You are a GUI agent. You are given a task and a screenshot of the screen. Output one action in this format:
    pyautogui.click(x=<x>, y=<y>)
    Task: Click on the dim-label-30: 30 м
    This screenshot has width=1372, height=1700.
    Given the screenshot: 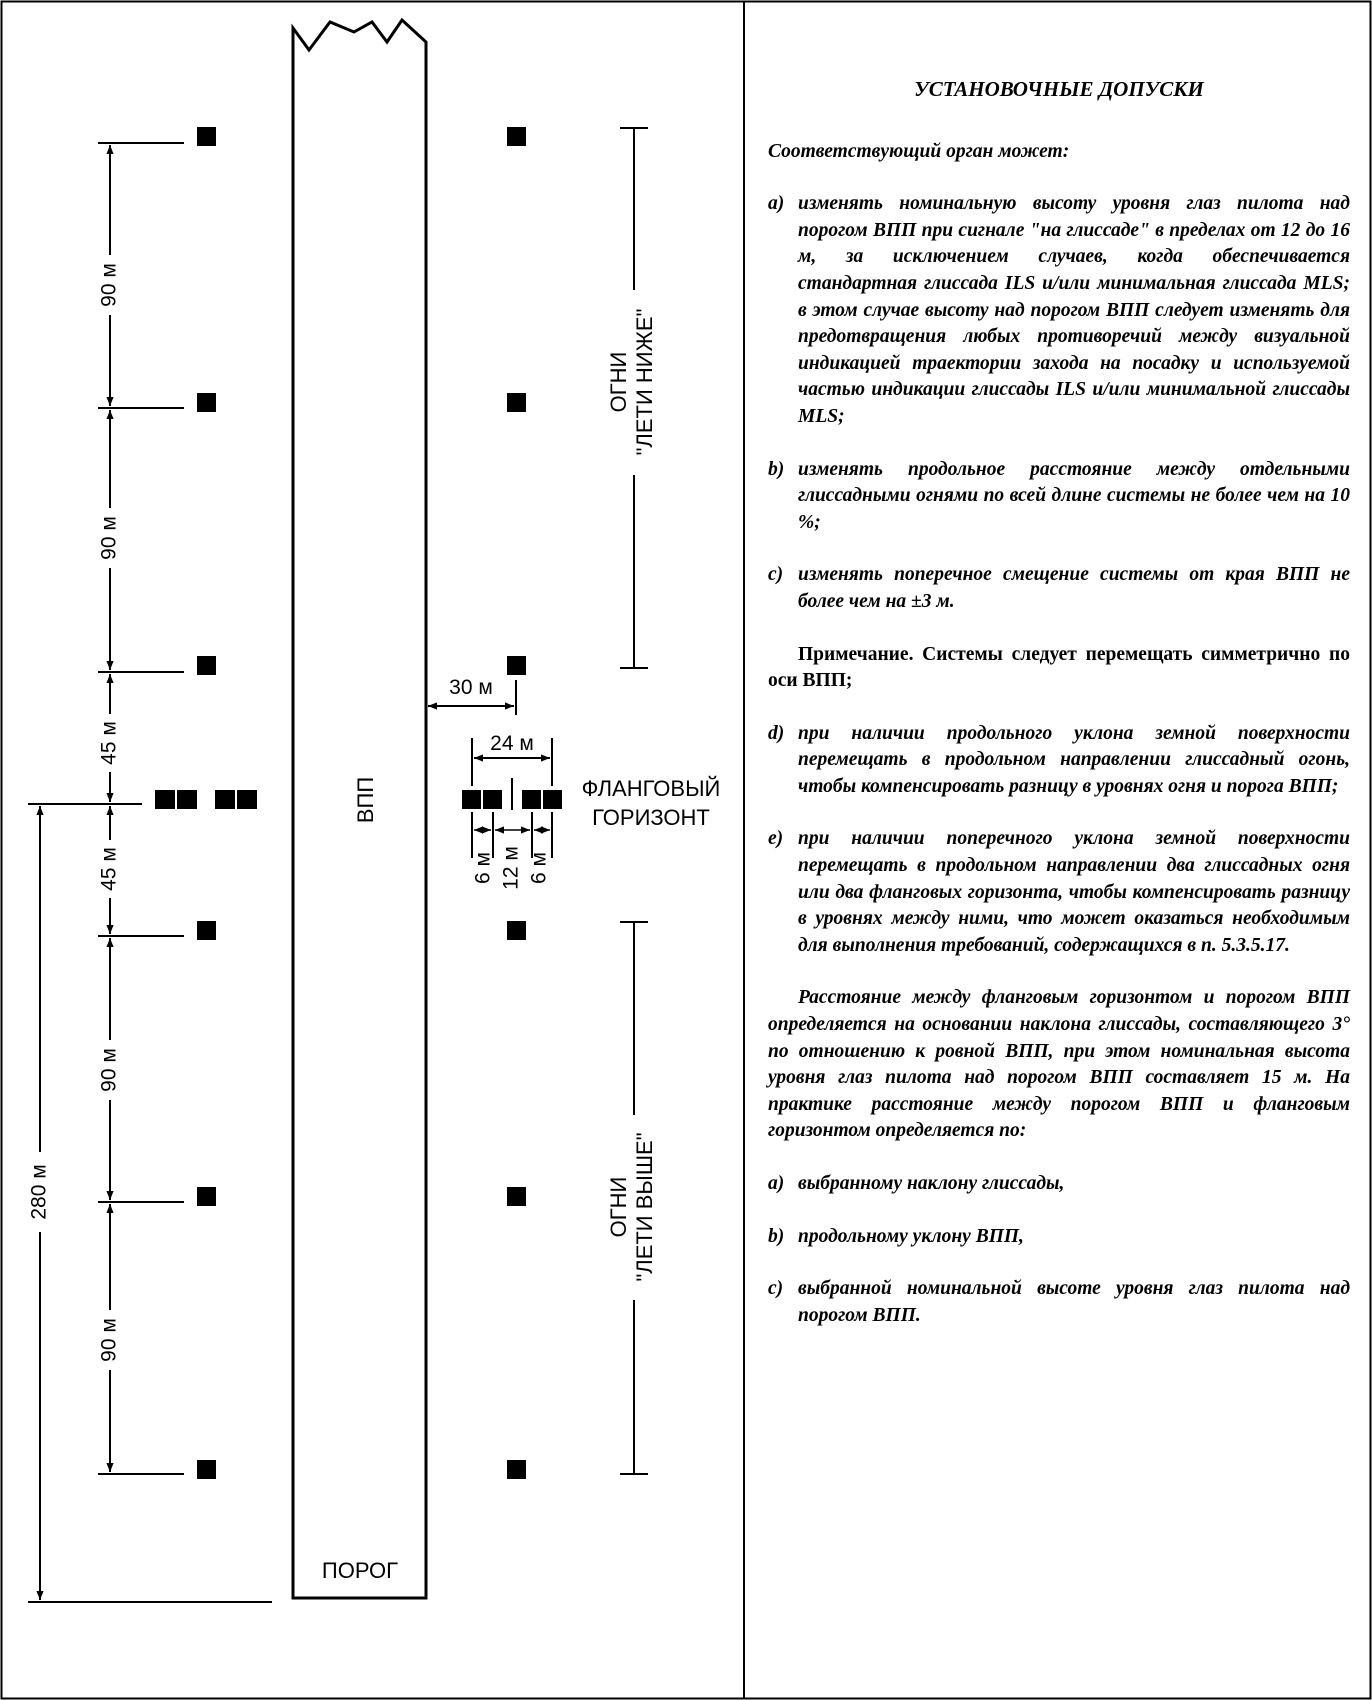 What is the action you would take?
    pyautogui.click(x=471, y=687)
    